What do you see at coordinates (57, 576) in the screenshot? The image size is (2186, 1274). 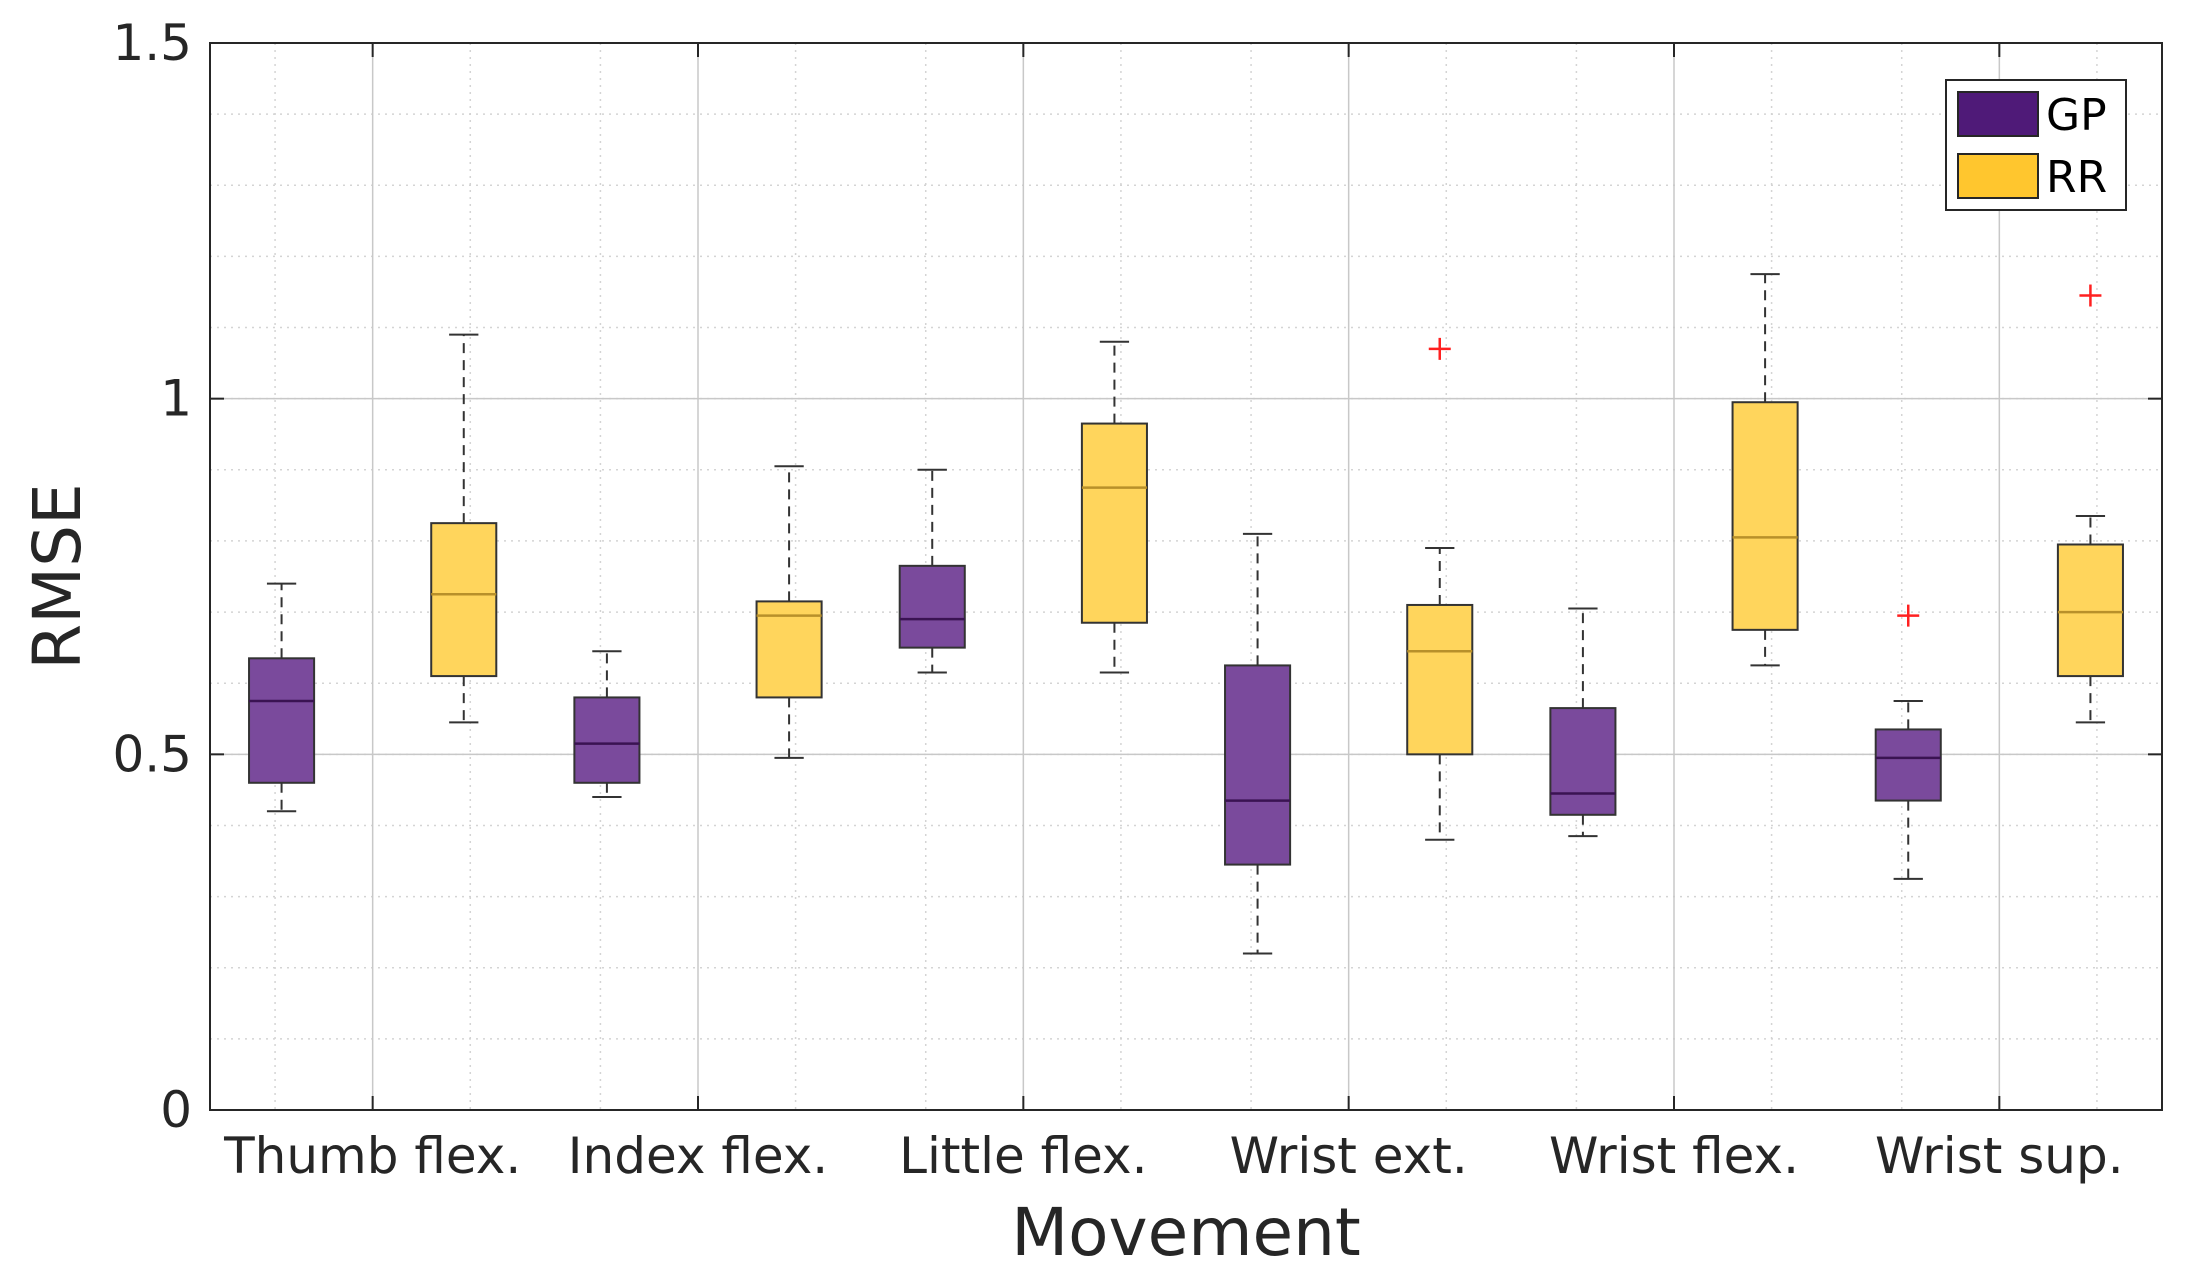 I see `y-axis-title: RMSE` at bounding box center [57, 576].